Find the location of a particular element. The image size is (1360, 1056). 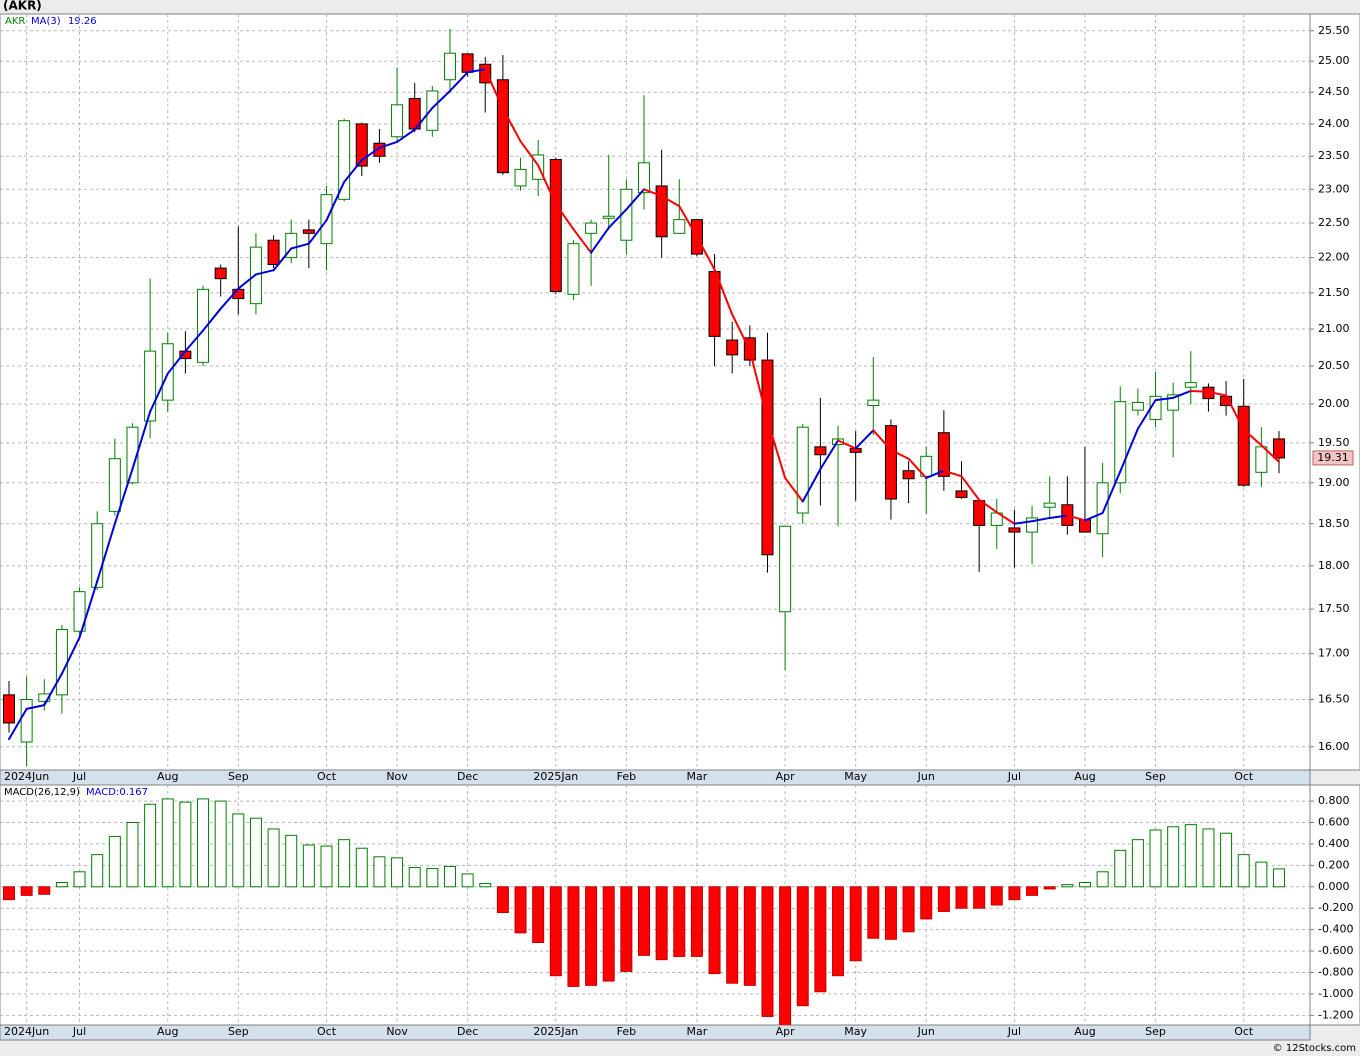

x-tick-label: Oct is located at coordinates (1244, 1031).